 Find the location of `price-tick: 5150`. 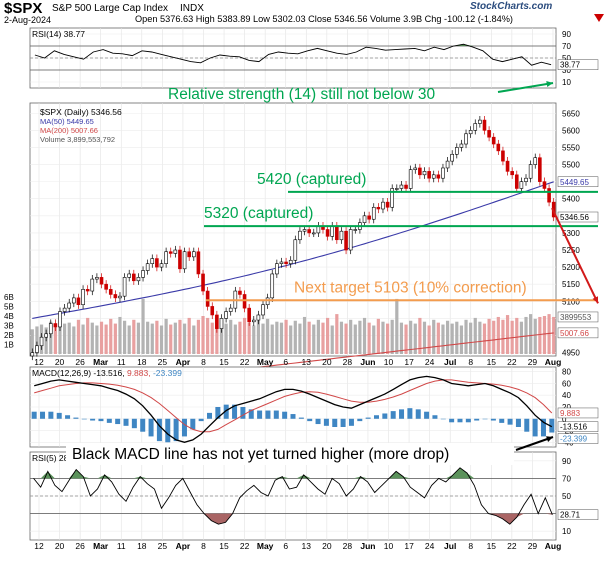

price-tick: 5150 is located at coordinates (571, 284).